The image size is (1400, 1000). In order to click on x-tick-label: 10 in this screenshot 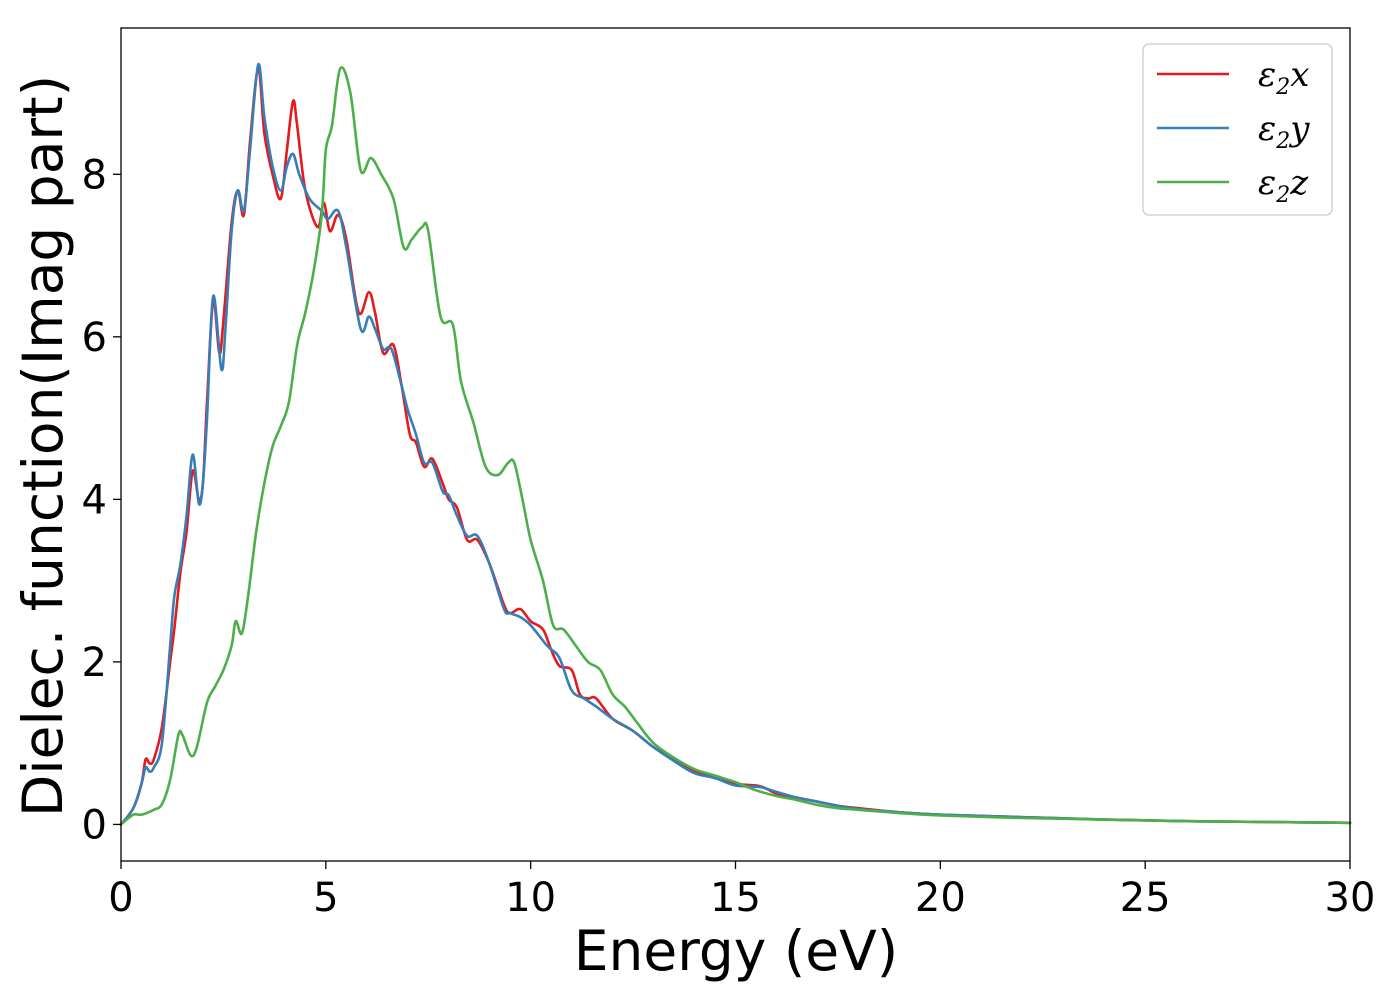, I will do `click(530, 898)`.